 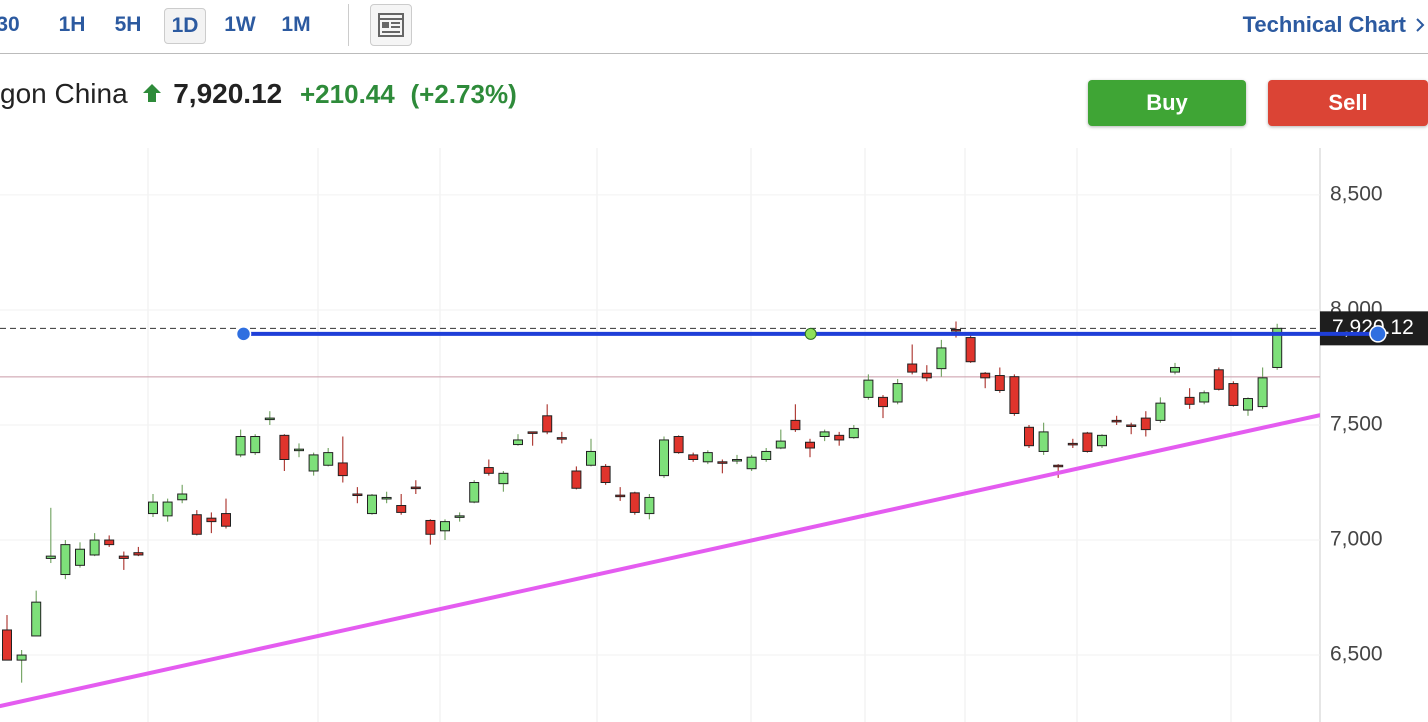 I want to click on drawing-midpoint, so click(x=810, y=333).